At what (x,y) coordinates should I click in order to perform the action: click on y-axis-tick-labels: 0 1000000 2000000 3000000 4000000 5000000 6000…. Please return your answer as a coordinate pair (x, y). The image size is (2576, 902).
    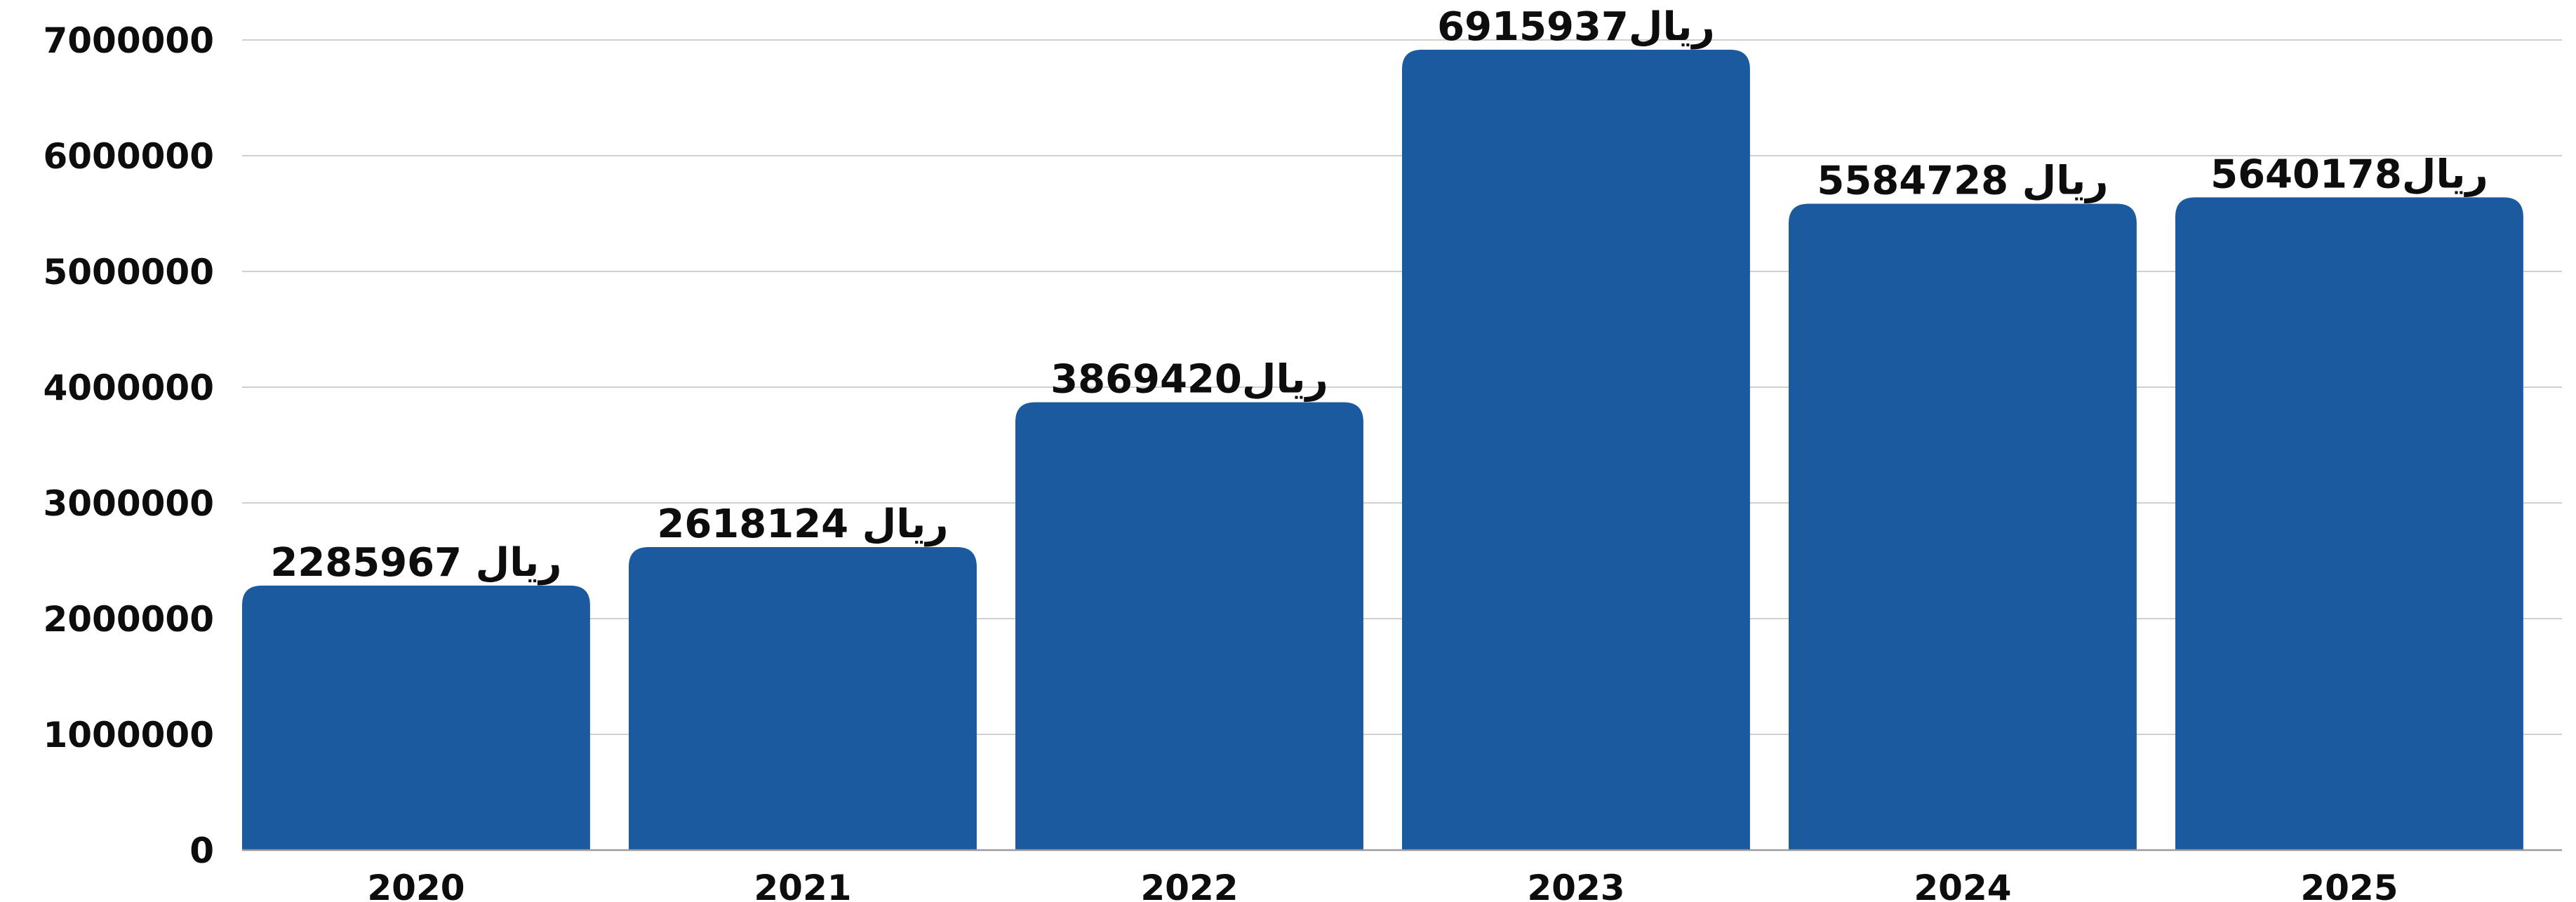
    Looking at the image, I should click on (129, 445).